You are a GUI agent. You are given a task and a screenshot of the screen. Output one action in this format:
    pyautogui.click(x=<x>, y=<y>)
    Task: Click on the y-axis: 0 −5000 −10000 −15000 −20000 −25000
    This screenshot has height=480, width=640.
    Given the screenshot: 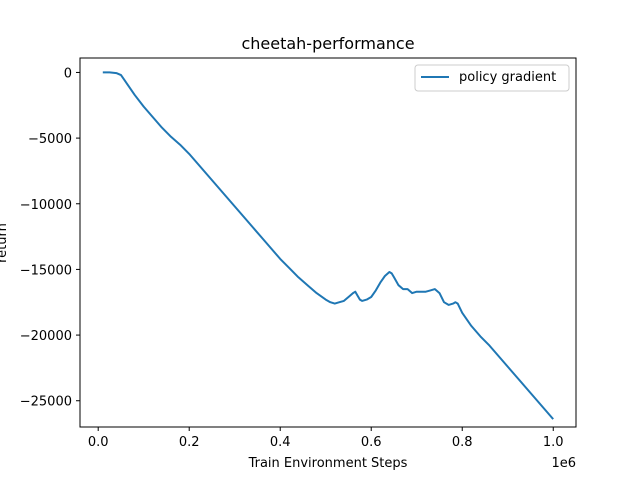 What is the action you would take?
    pyautogui.click(x=50, y=238)
    